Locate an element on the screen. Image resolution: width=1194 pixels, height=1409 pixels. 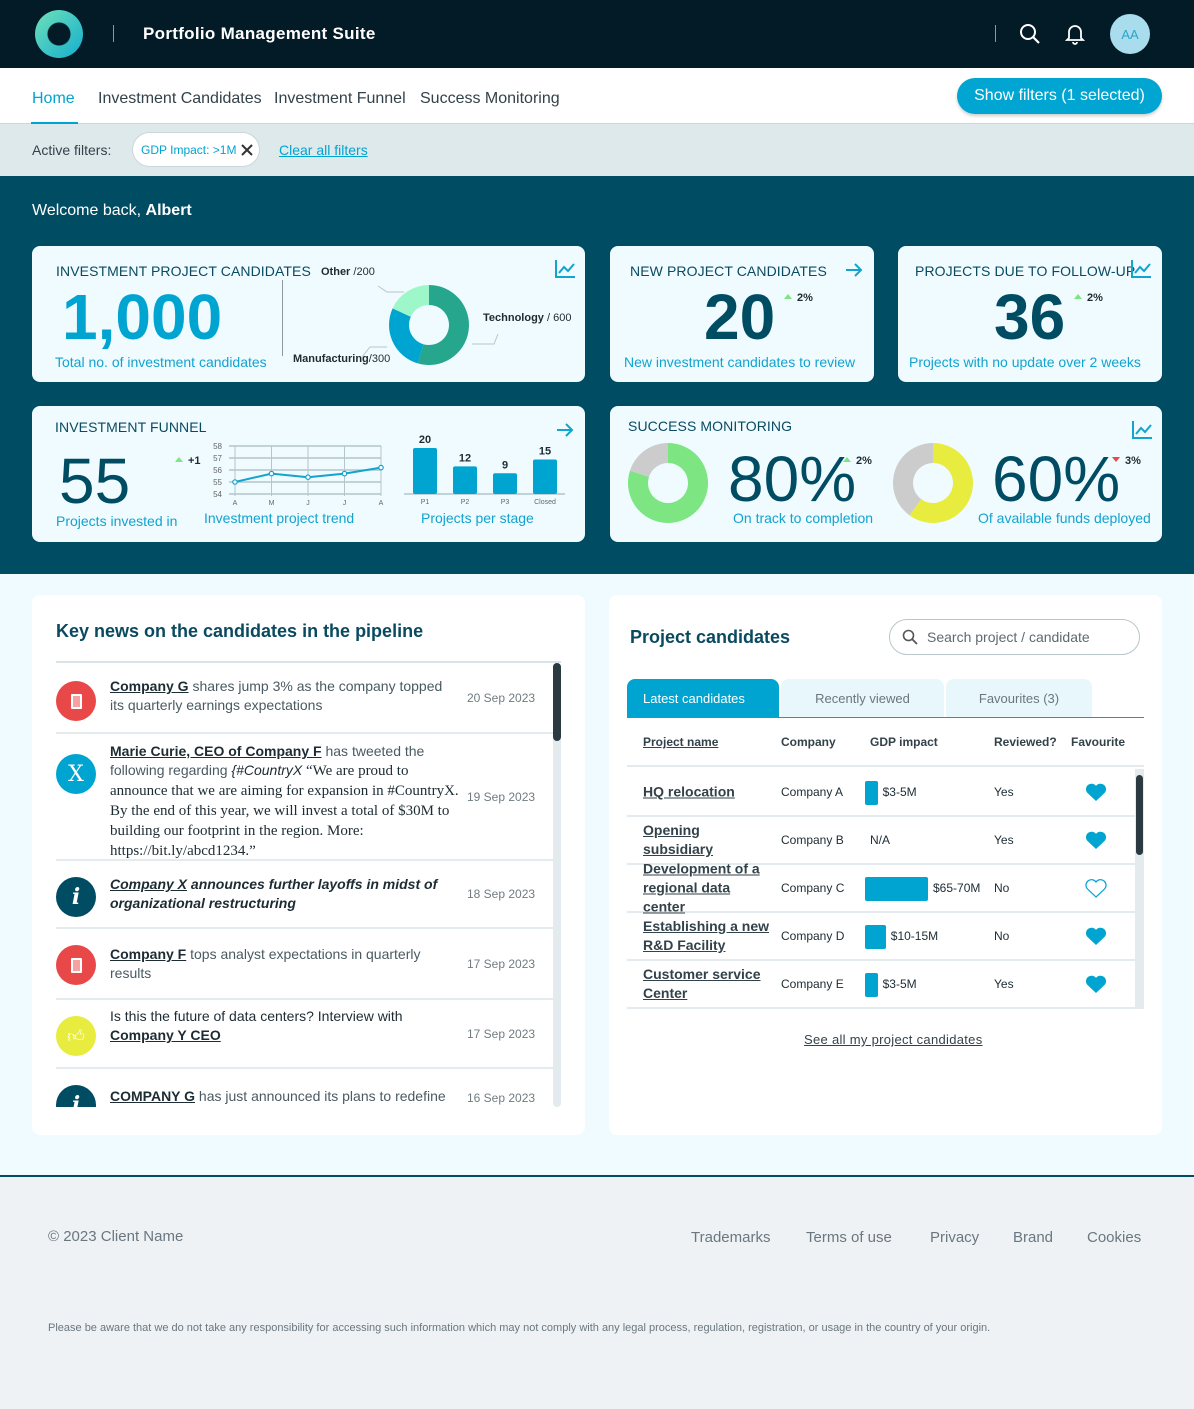
tab-recently-viewed: Recently viewed is located at coordinates (862, 698).